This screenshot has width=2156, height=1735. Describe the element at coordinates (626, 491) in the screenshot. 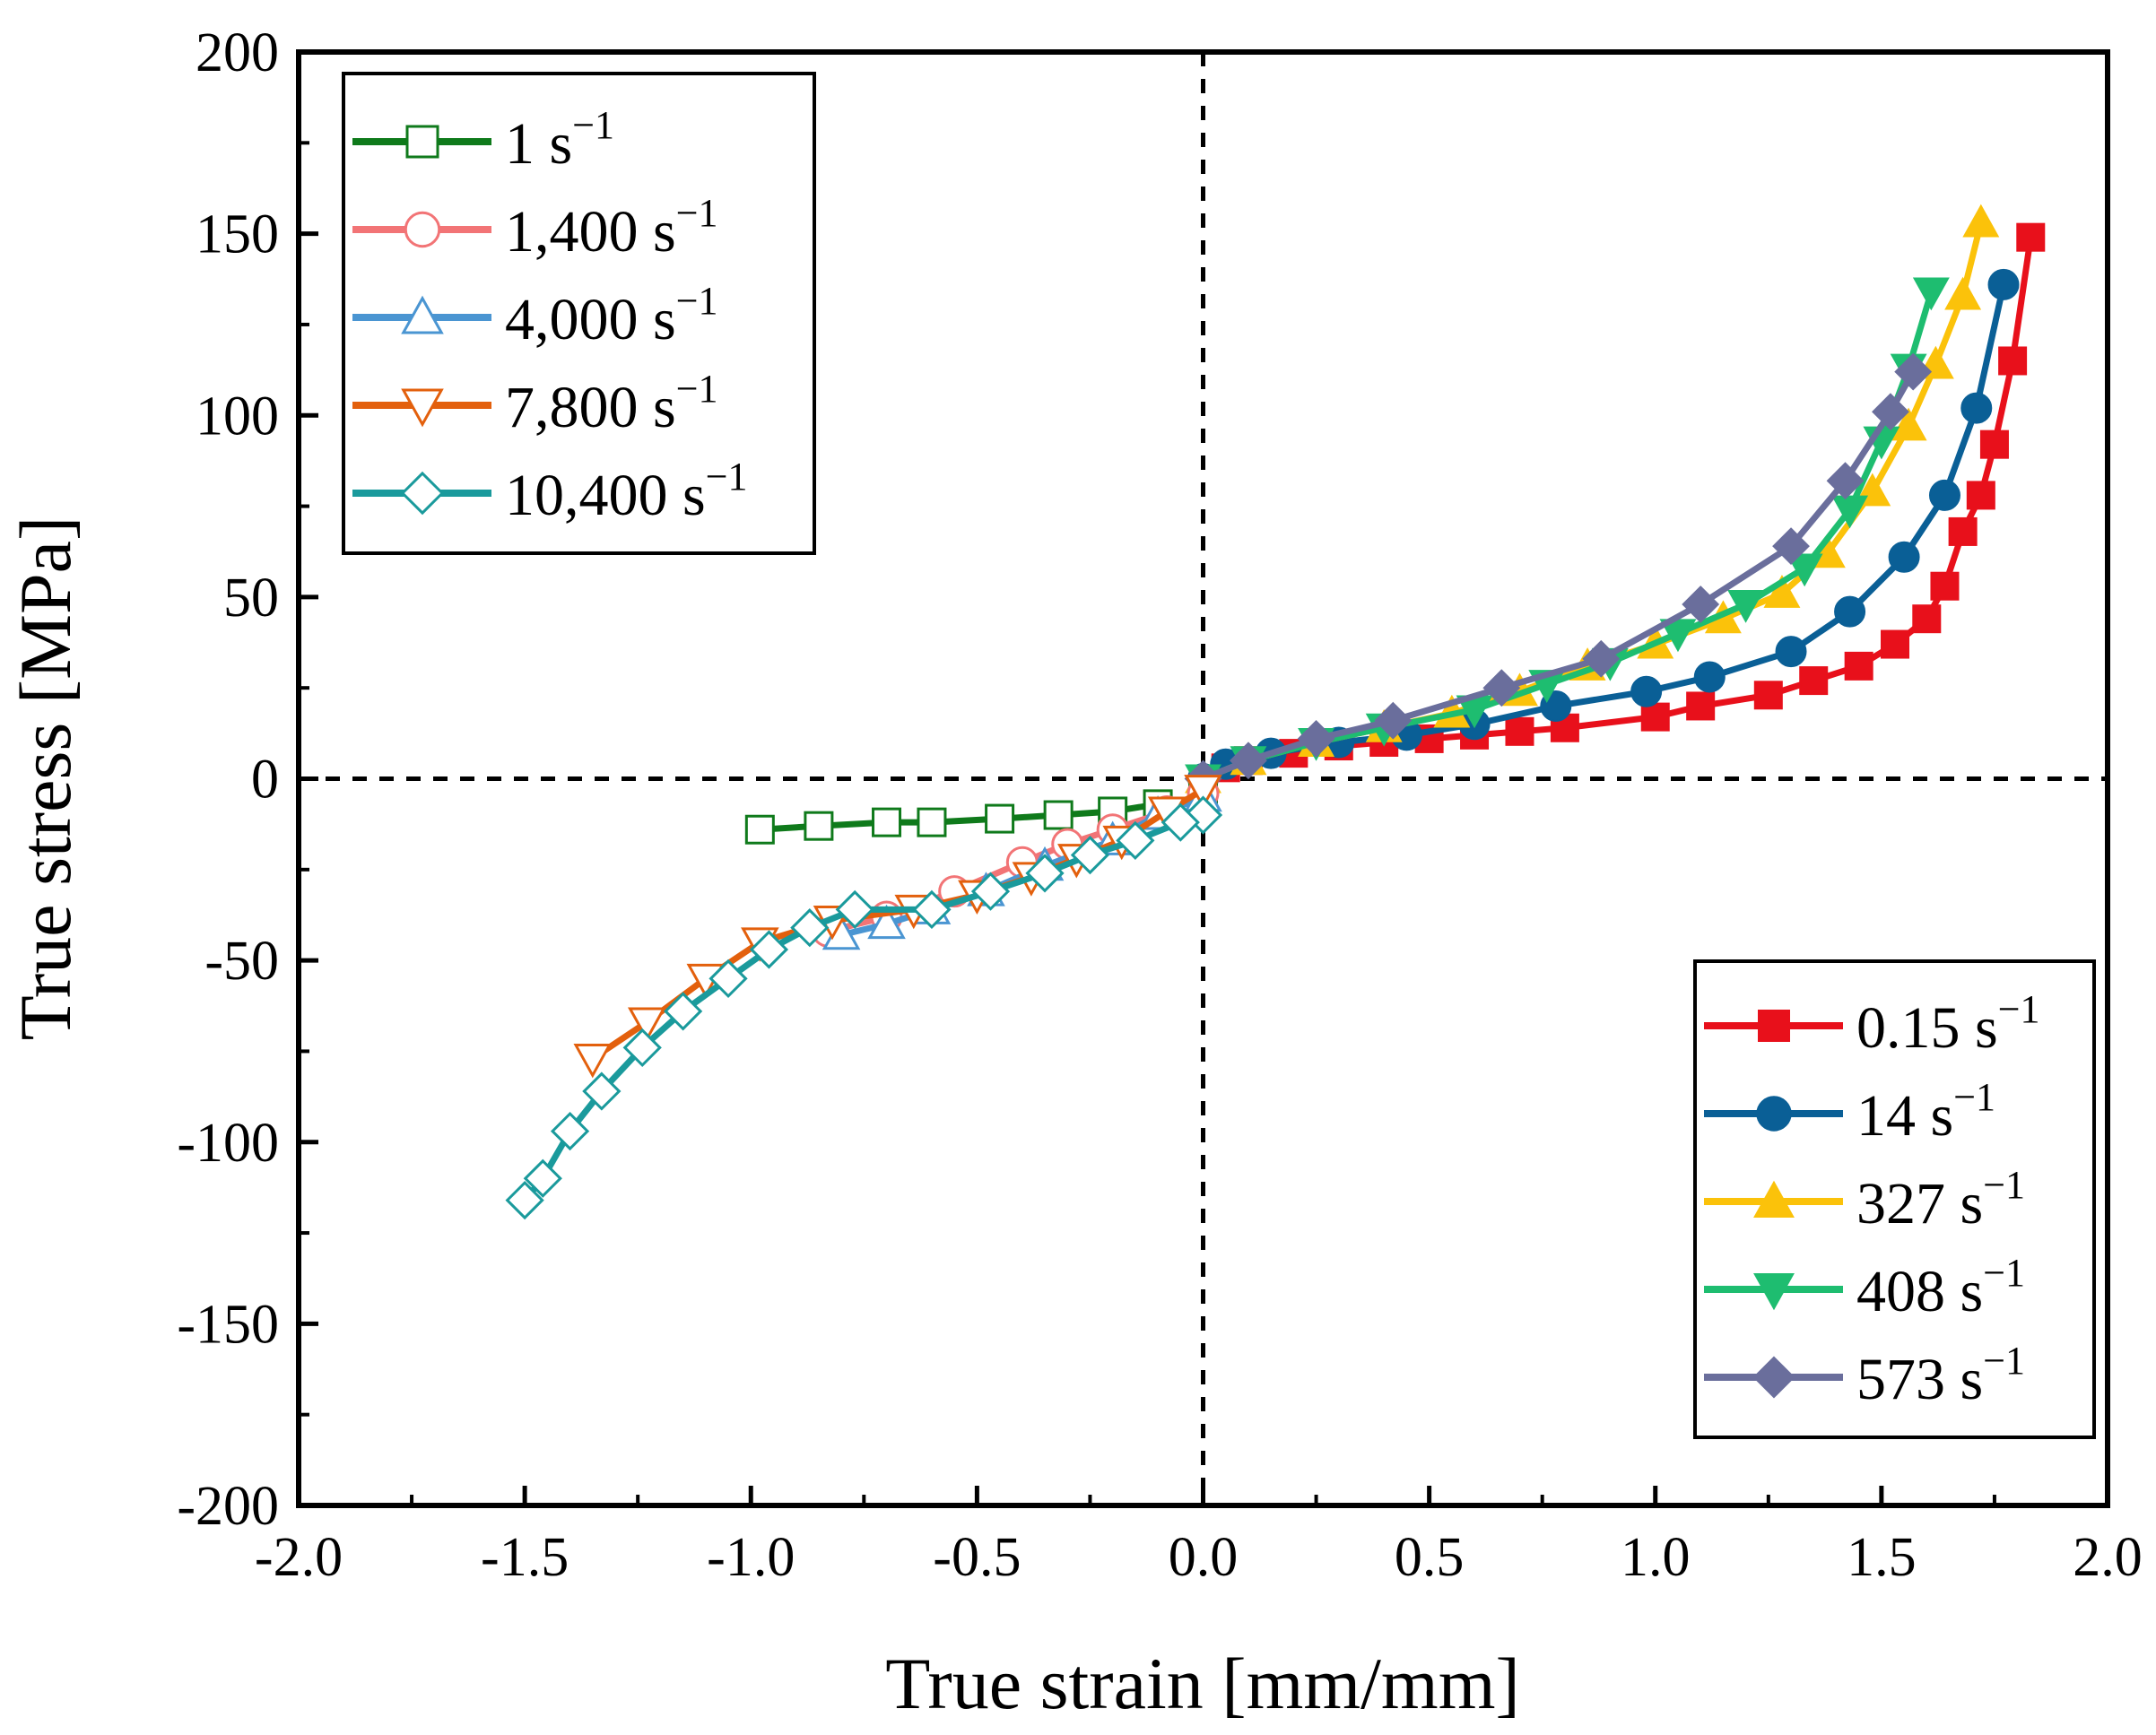

I see `legend-label: 10,400 s−1` at that location.